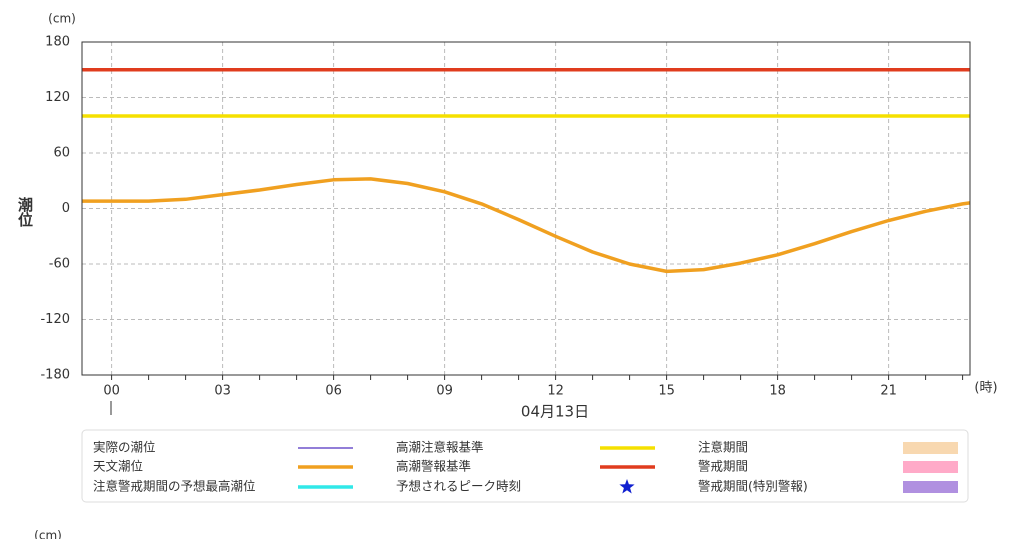 This screenshot has width=1024, height=539. What do you see at coordinates (61, 153) in the screenshot?
I see `y-tick-label: 60` at bounding box center [61, 153].